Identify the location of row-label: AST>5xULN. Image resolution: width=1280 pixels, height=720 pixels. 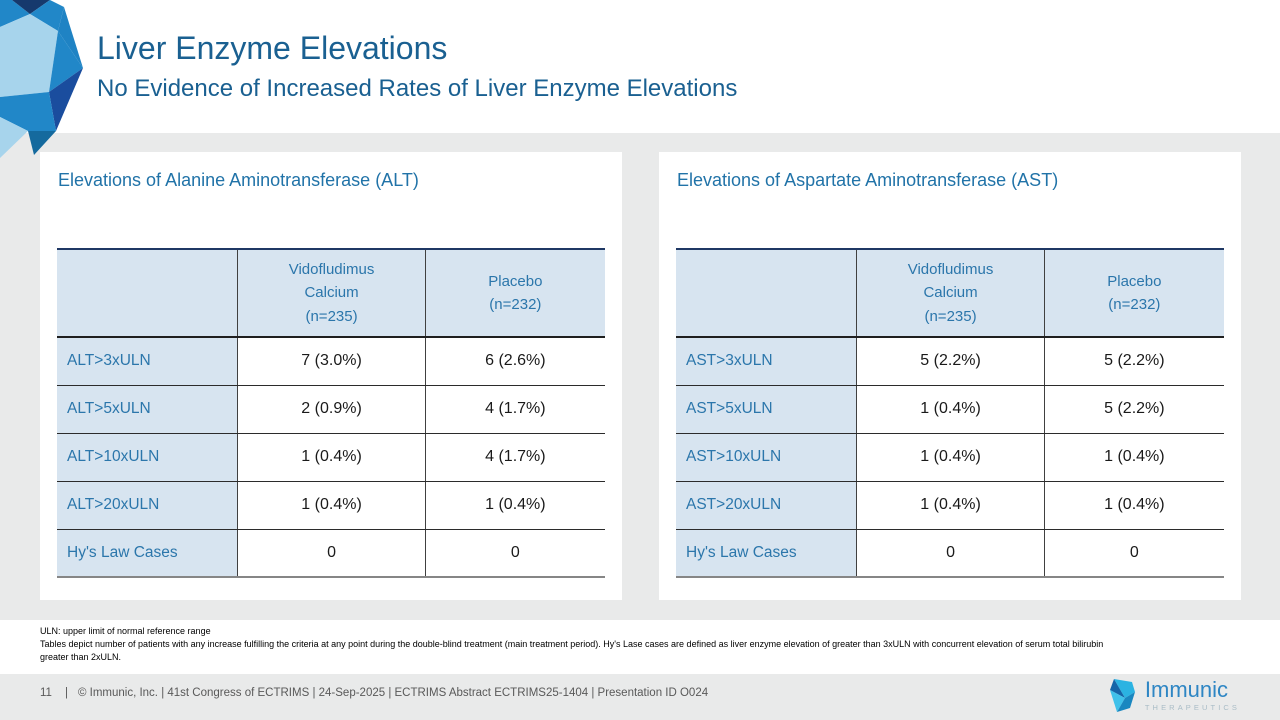
(766, 409).